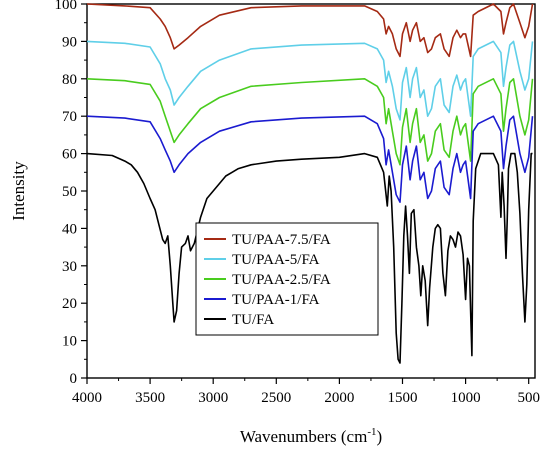  What do you see at coordinates (87, 398) in the screenshot?
I see `x-tick-label: 4000` at bounding box center [87, 398].